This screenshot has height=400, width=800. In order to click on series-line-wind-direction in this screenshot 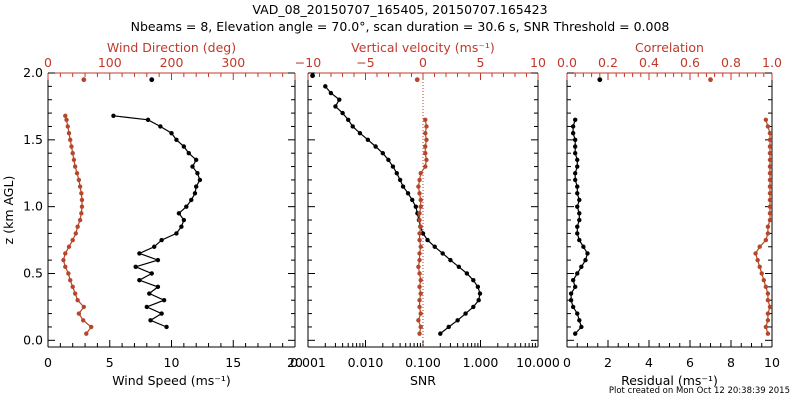, I will do `click(77, 224)`.